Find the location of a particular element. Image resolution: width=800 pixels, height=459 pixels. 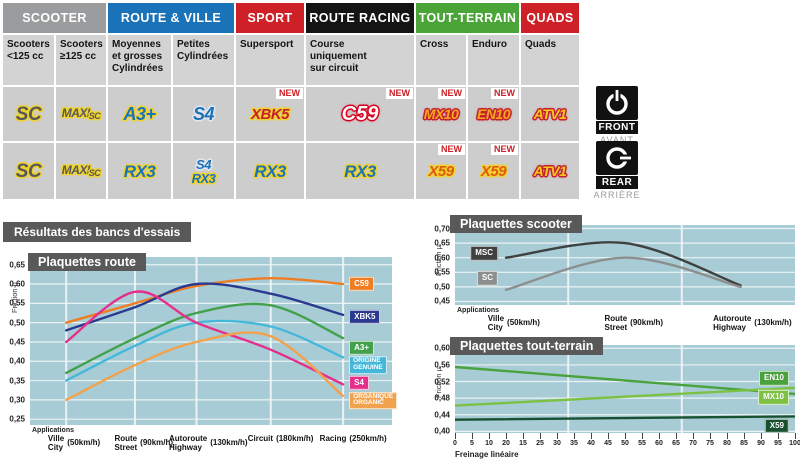

xtick-label: 15 is located at coordinates (523, 443).